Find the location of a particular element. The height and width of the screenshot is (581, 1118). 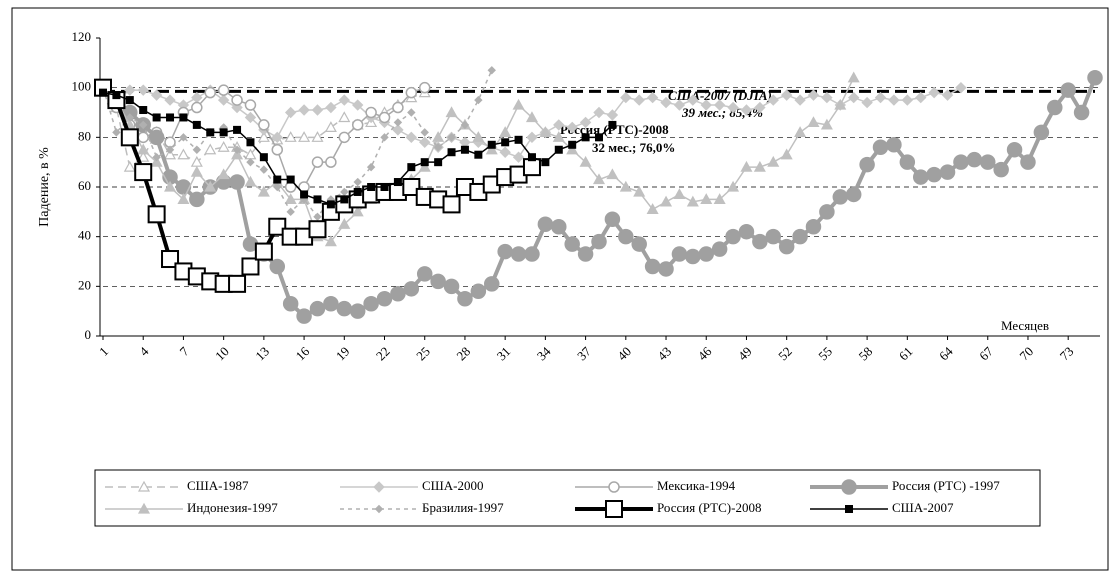

x-tick-label: 61 is located at coordinates (906, 354).